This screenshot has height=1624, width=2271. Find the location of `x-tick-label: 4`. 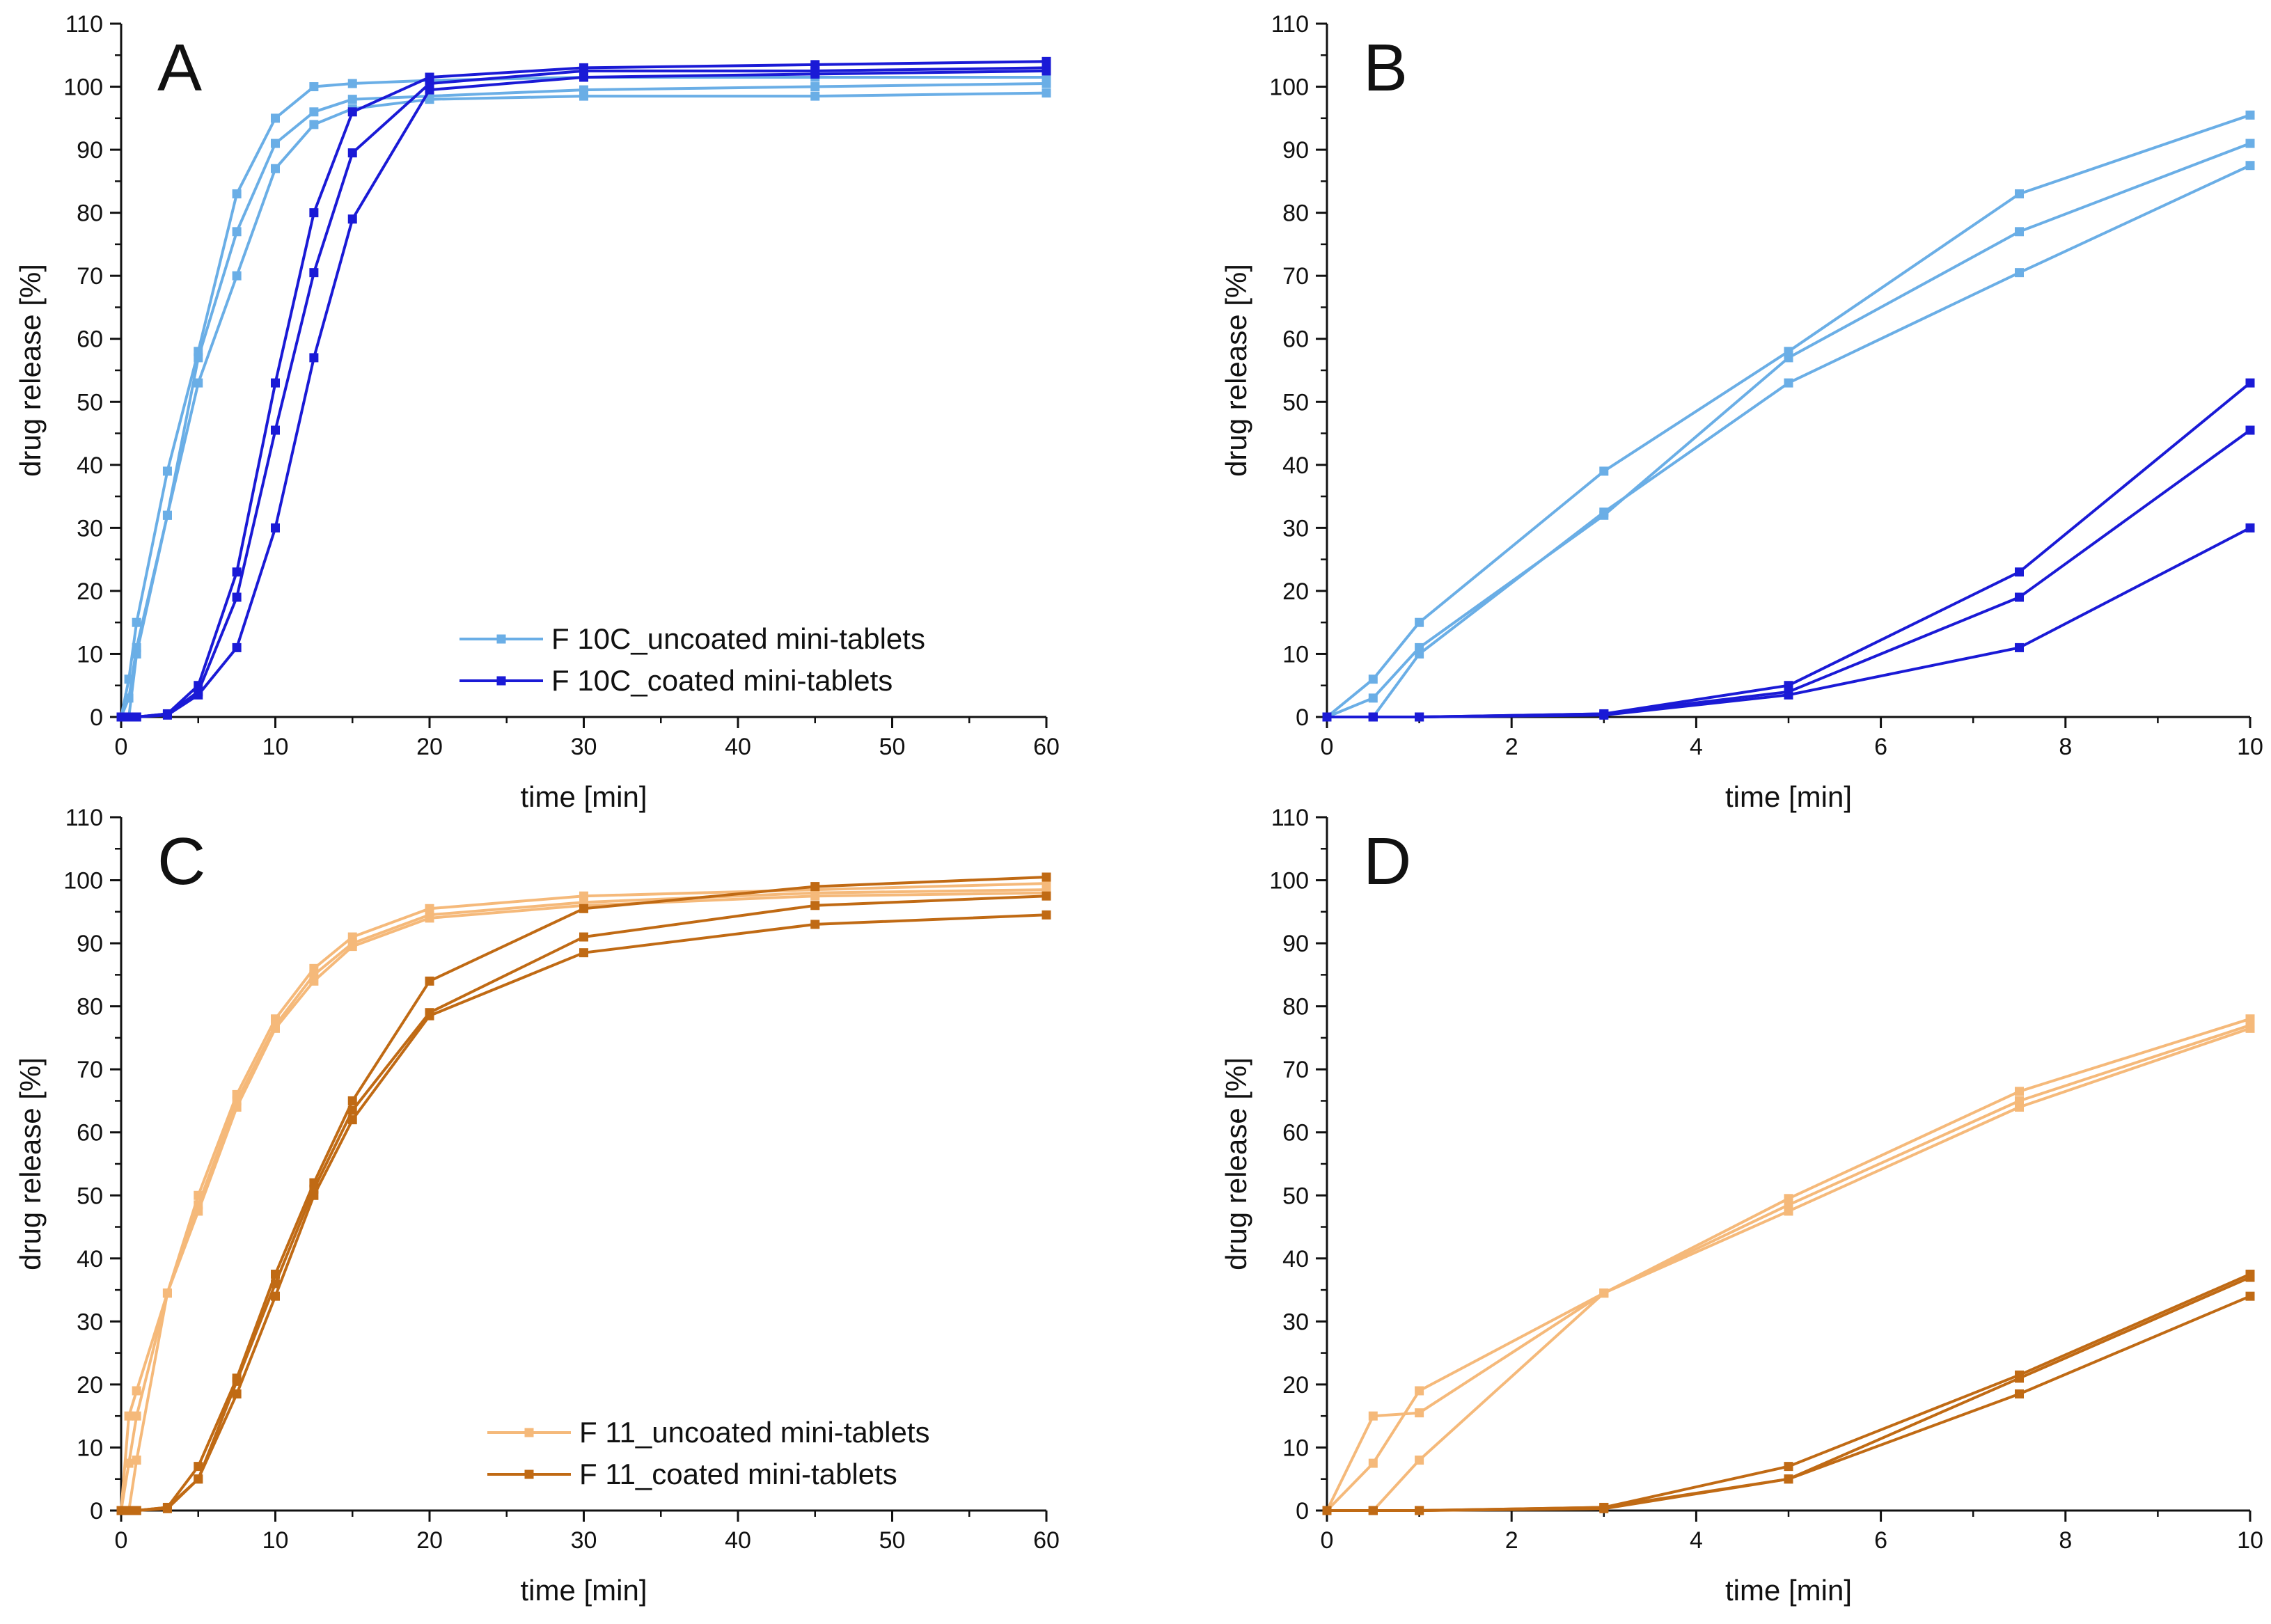

x-tick-label: 4 is located at coordinates (1697, 747).